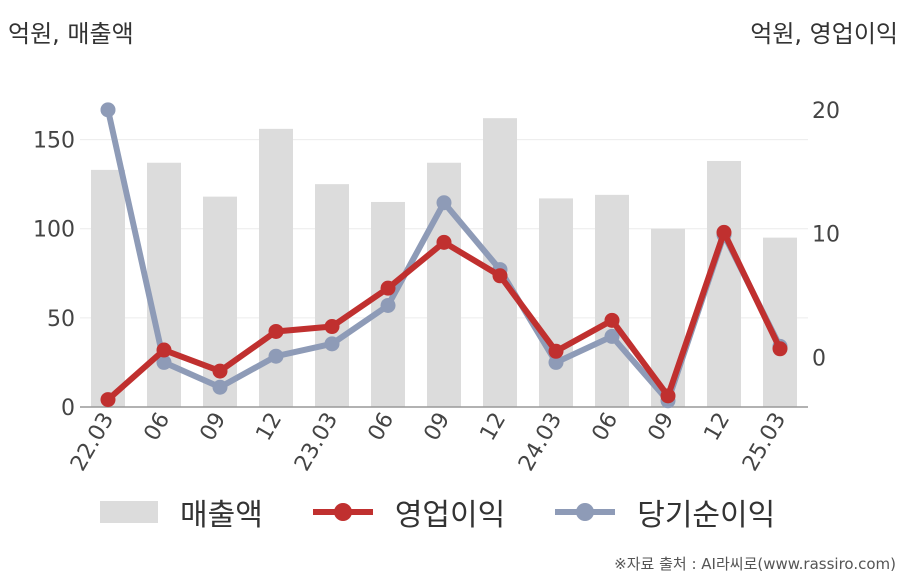 The height and width of the screenshot is (580, 908). Describe the element at coordinates (826, 111) in the screenshot. I see `right-tick-label: 20` at that location.